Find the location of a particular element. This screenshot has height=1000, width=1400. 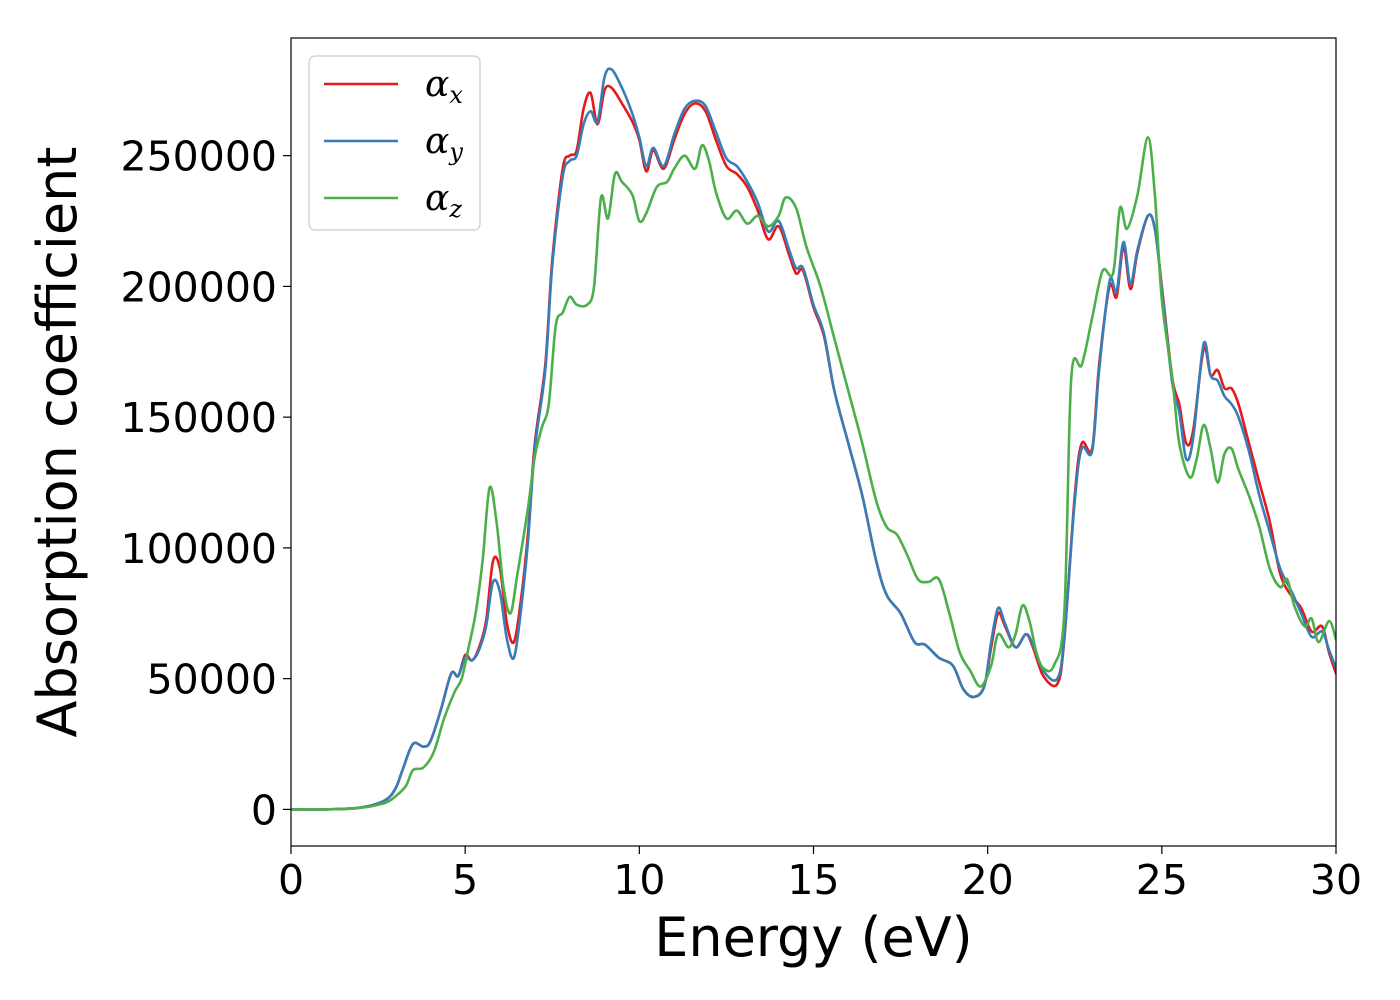

y-tick-label: 50000 is located at coordinates (212, 680).